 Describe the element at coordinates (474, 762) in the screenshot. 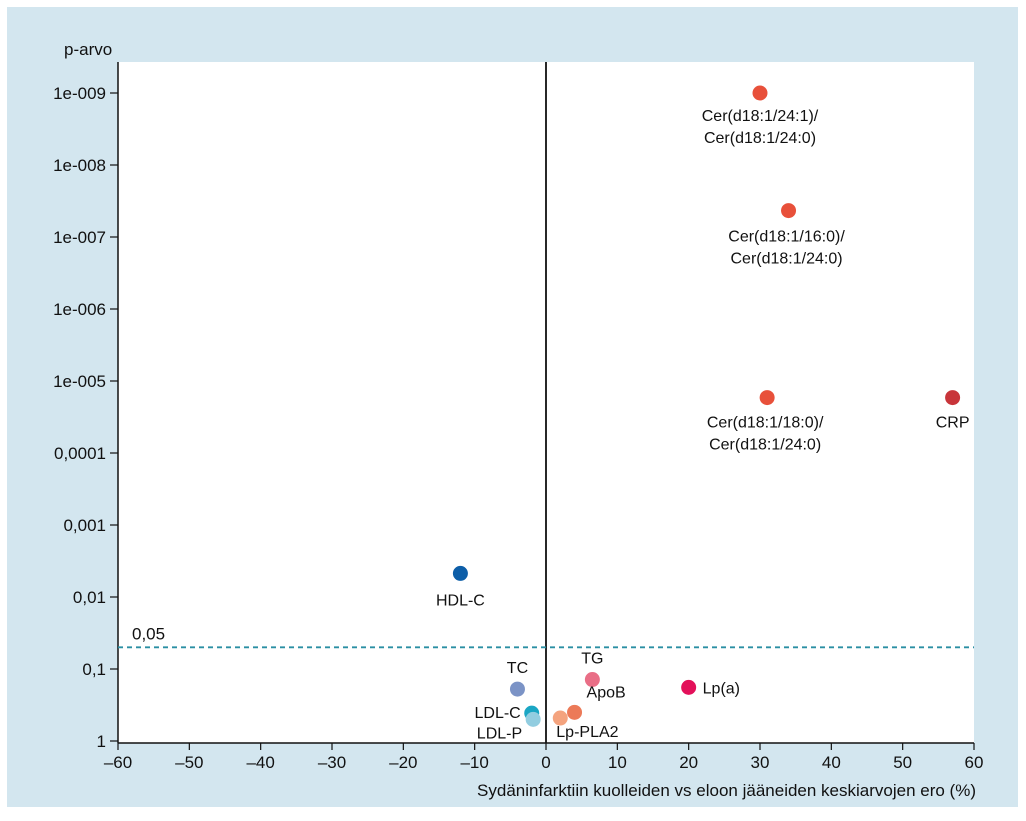

I see `x-tick-label: –10` at that location.